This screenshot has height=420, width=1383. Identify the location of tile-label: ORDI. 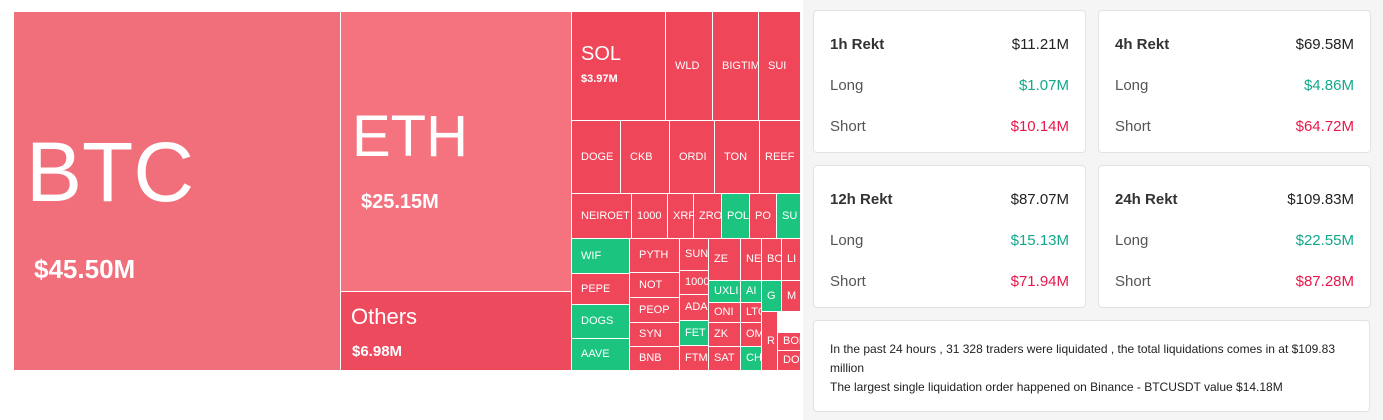
(693, 156).